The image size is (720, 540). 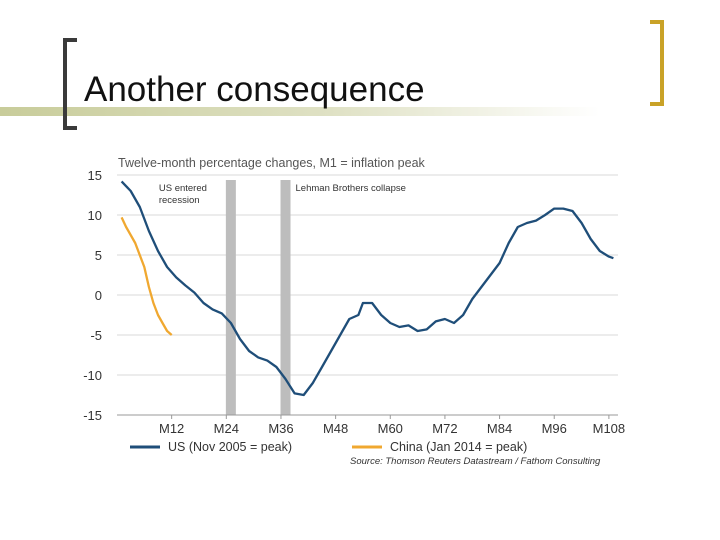 I want to click on y-tick-label: -15, so click(x=92, y=415).